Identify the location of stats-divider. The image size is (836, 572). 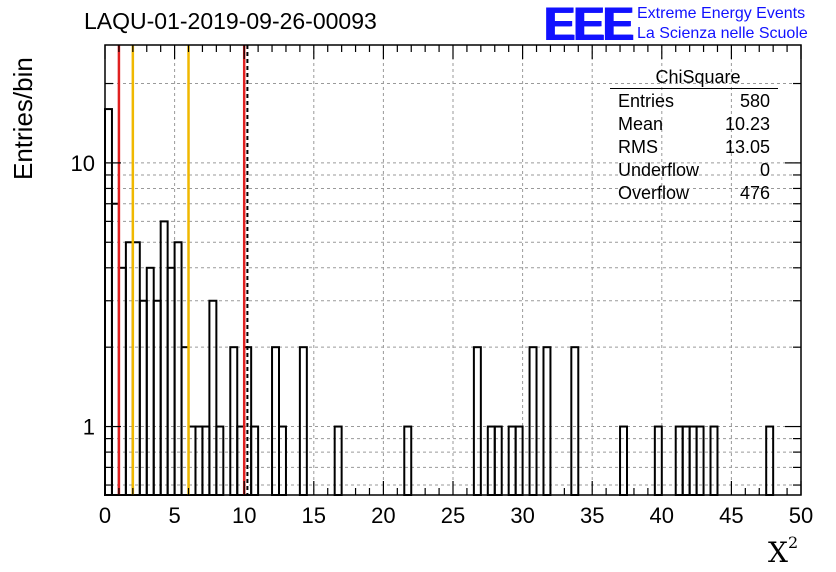
(694, 88).